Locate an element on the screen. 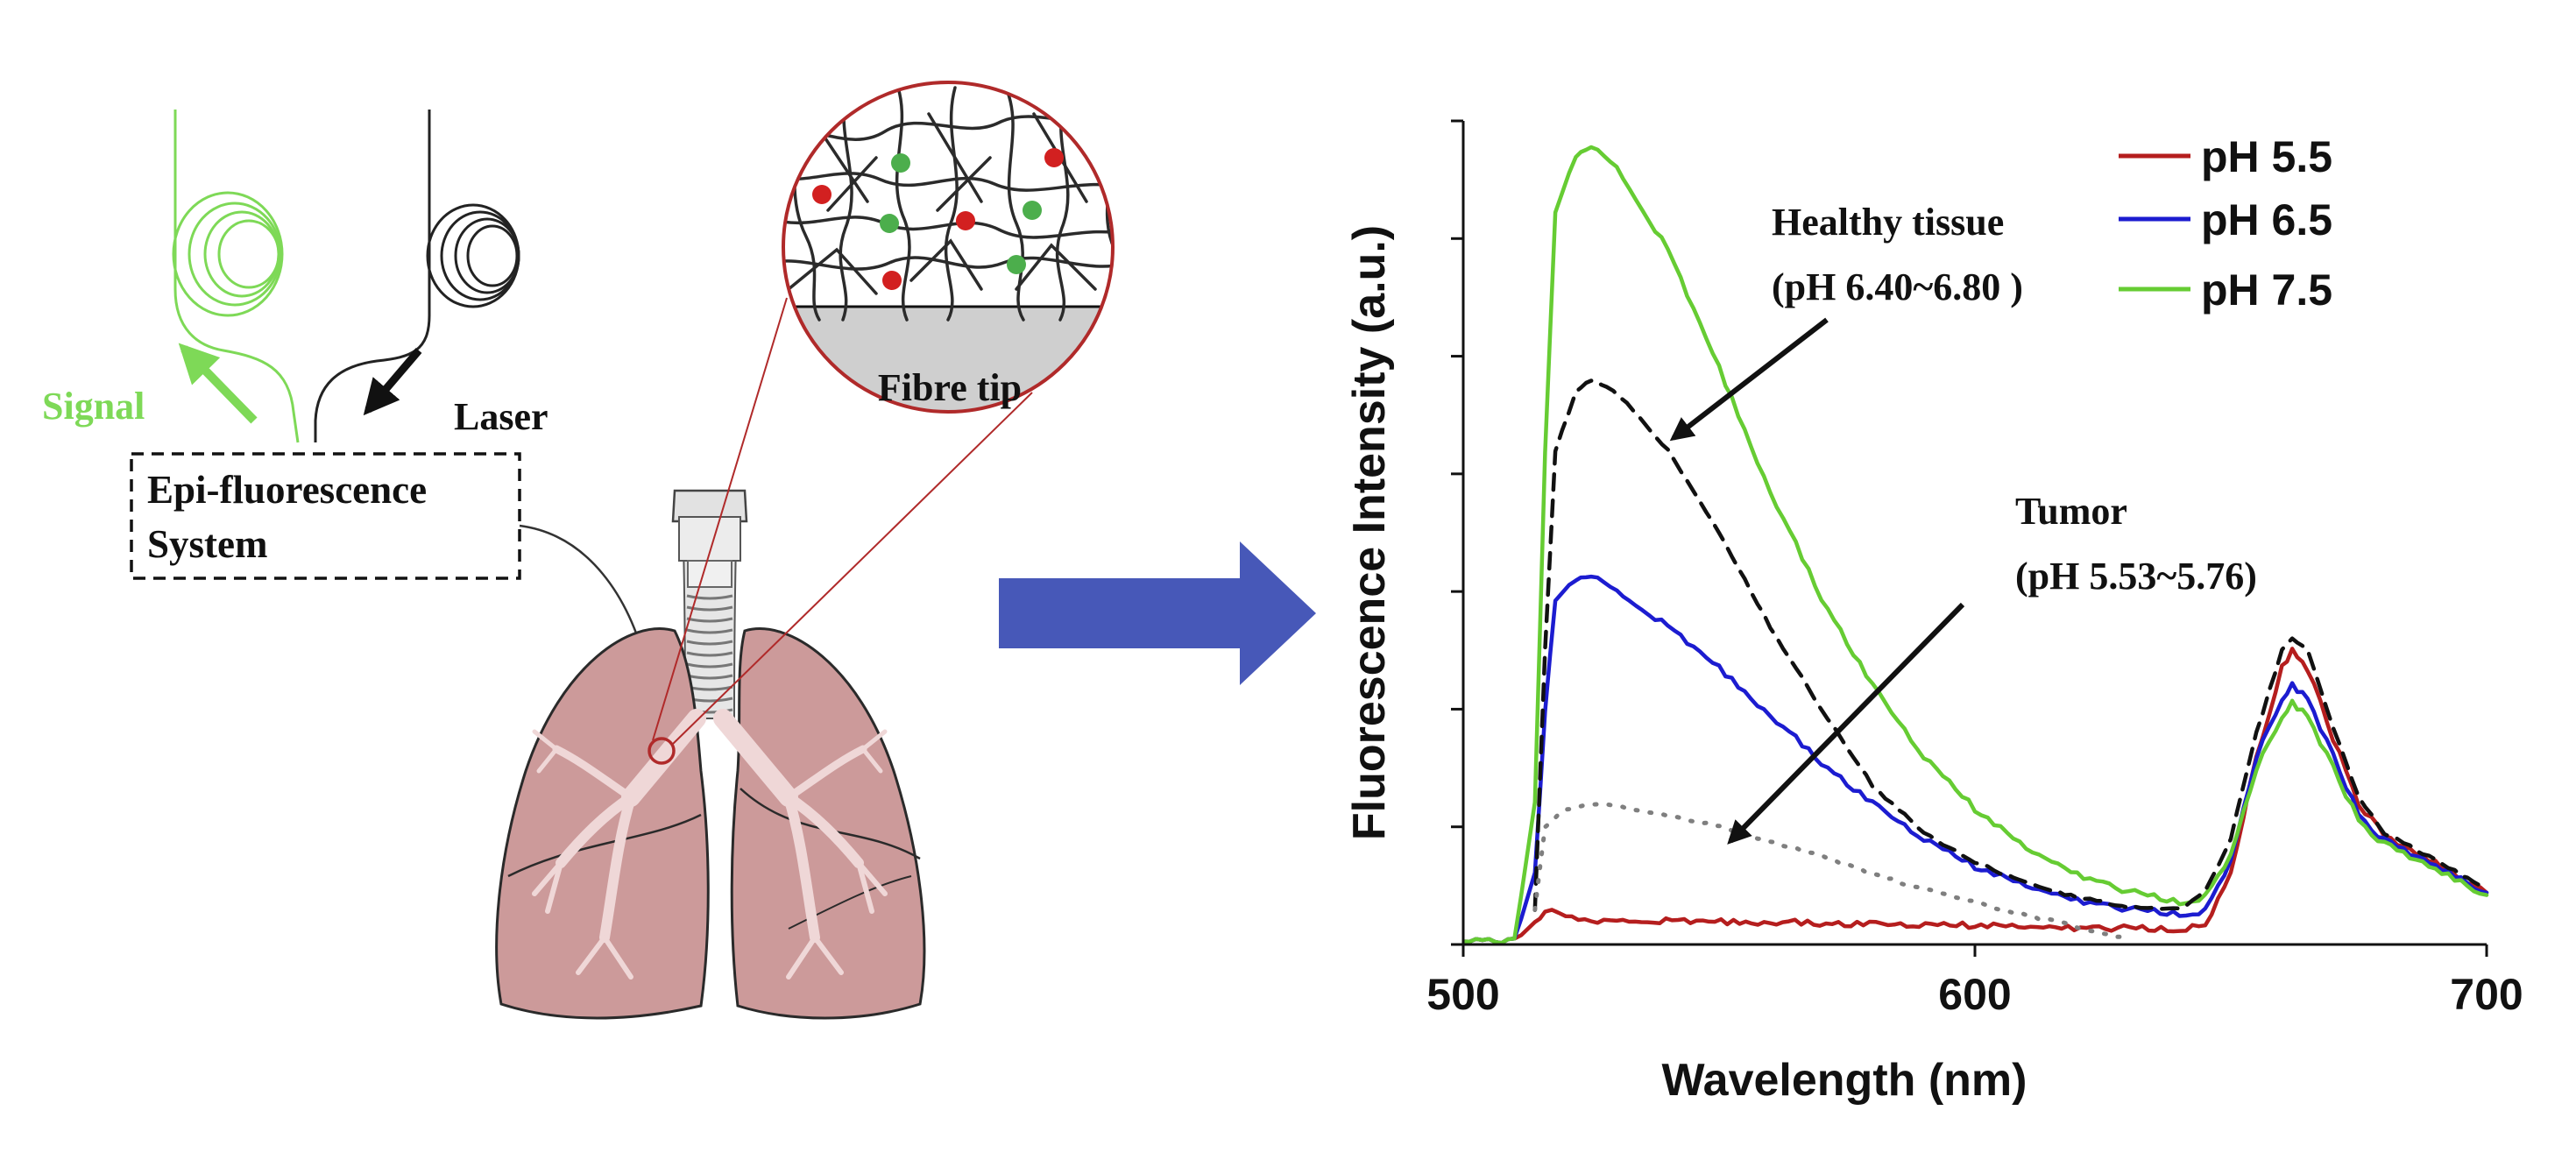  y-axis-label: Fluorescence Intensity (a.u.) is located at coordinates (1369, 532).